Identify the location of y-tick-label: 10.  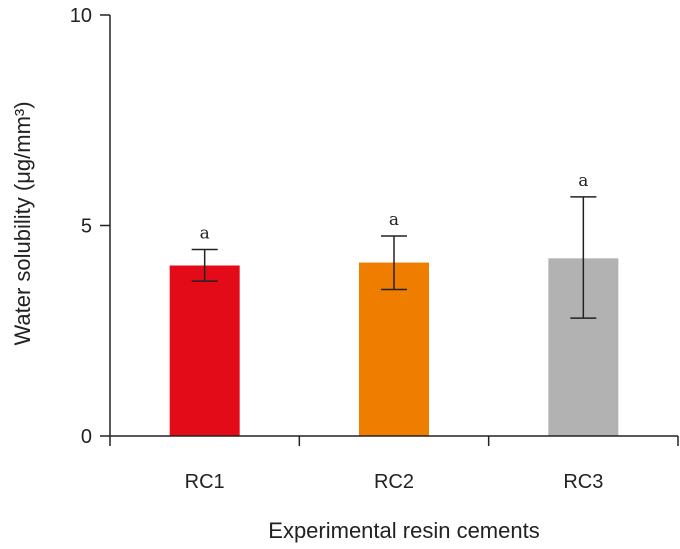
(81, 16).